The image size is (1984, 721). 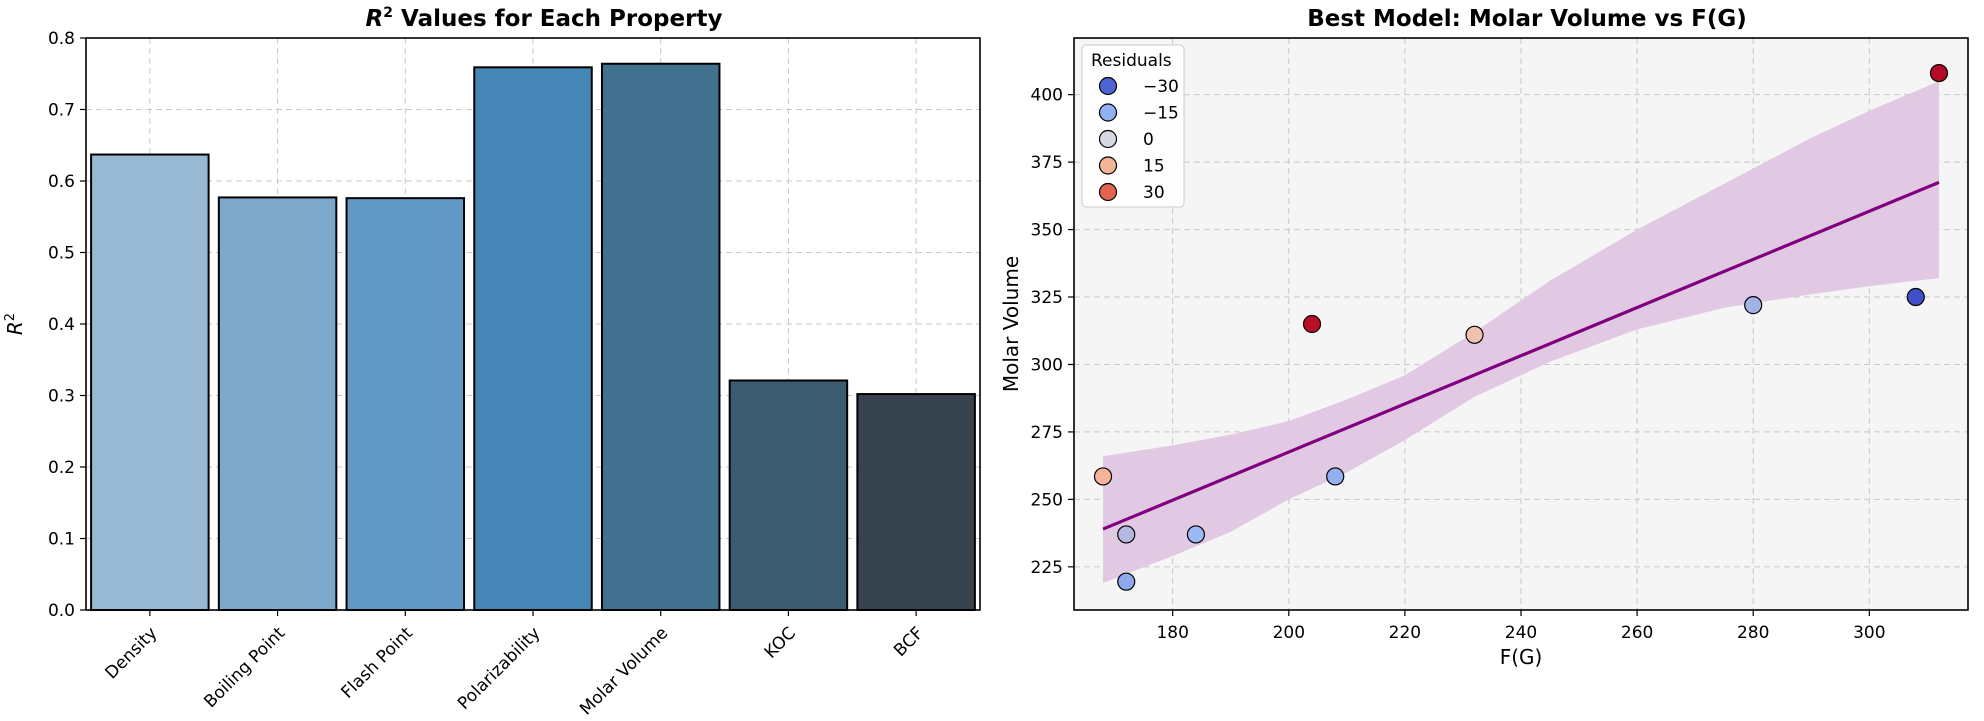 I want to click on scatter-x-tick-label: 260, so click(x=1637, y=633).